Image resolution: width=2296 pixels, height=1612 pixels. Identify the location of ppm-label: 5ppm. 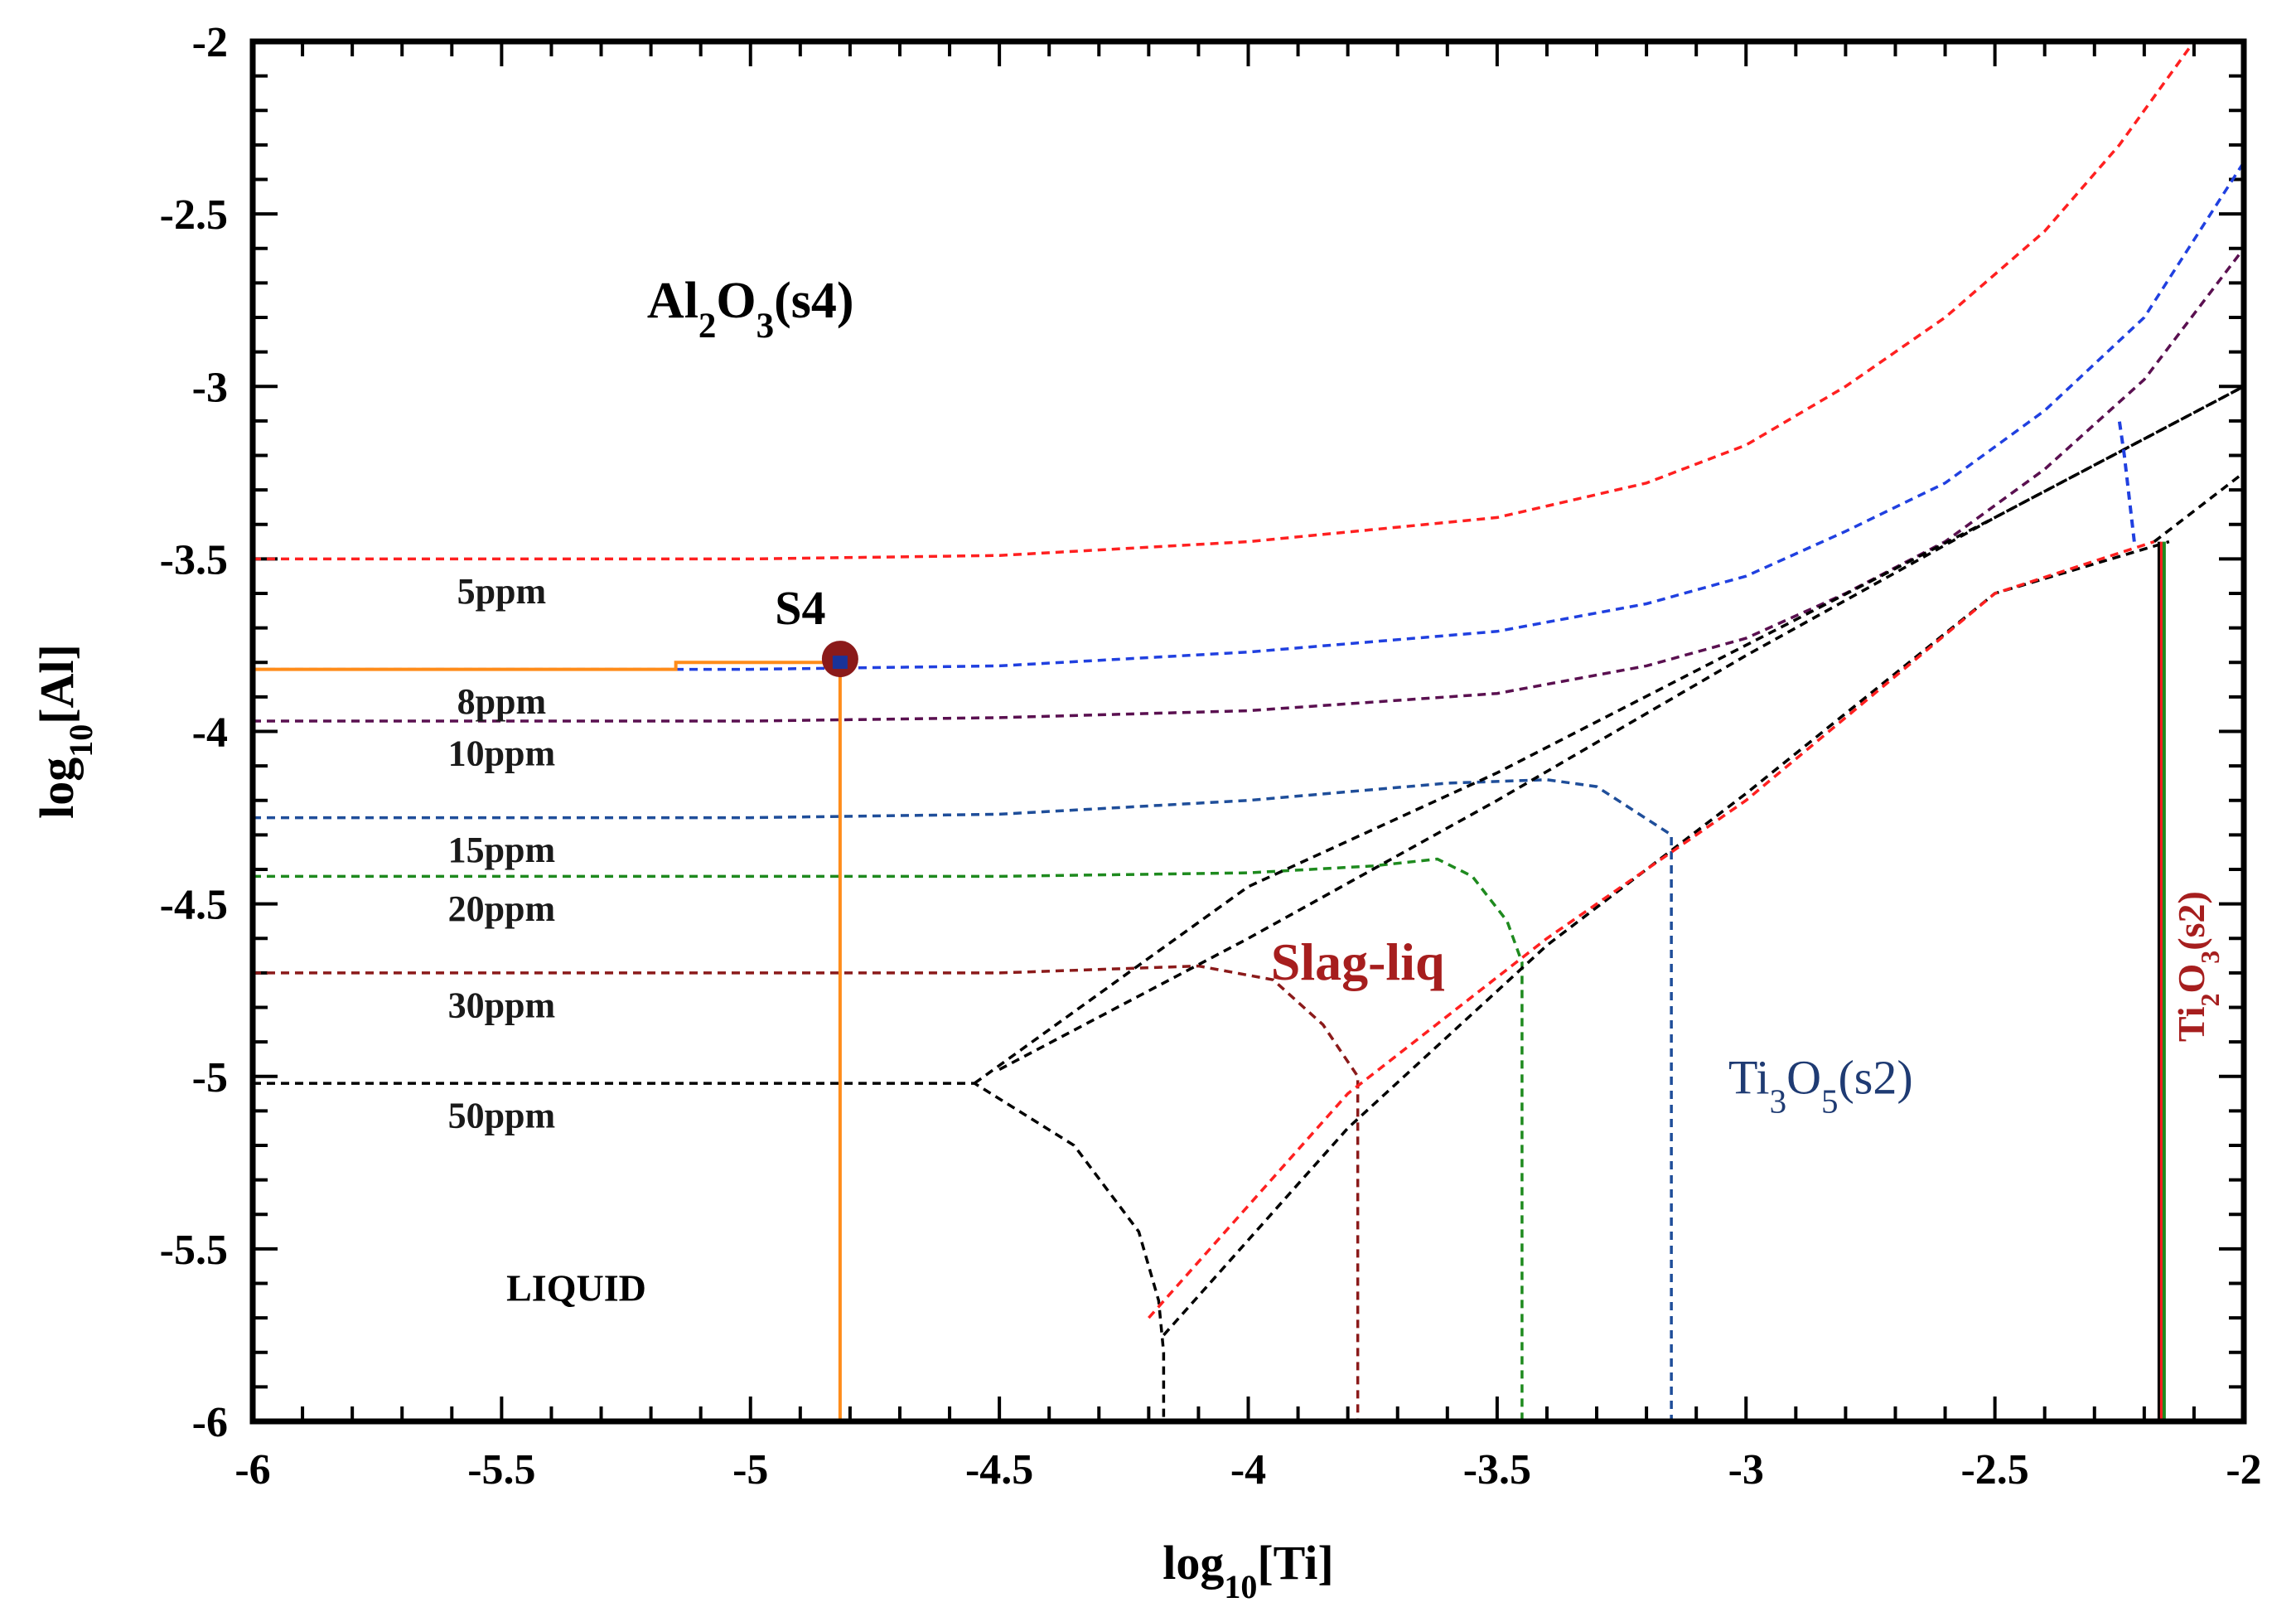
(502, 592).